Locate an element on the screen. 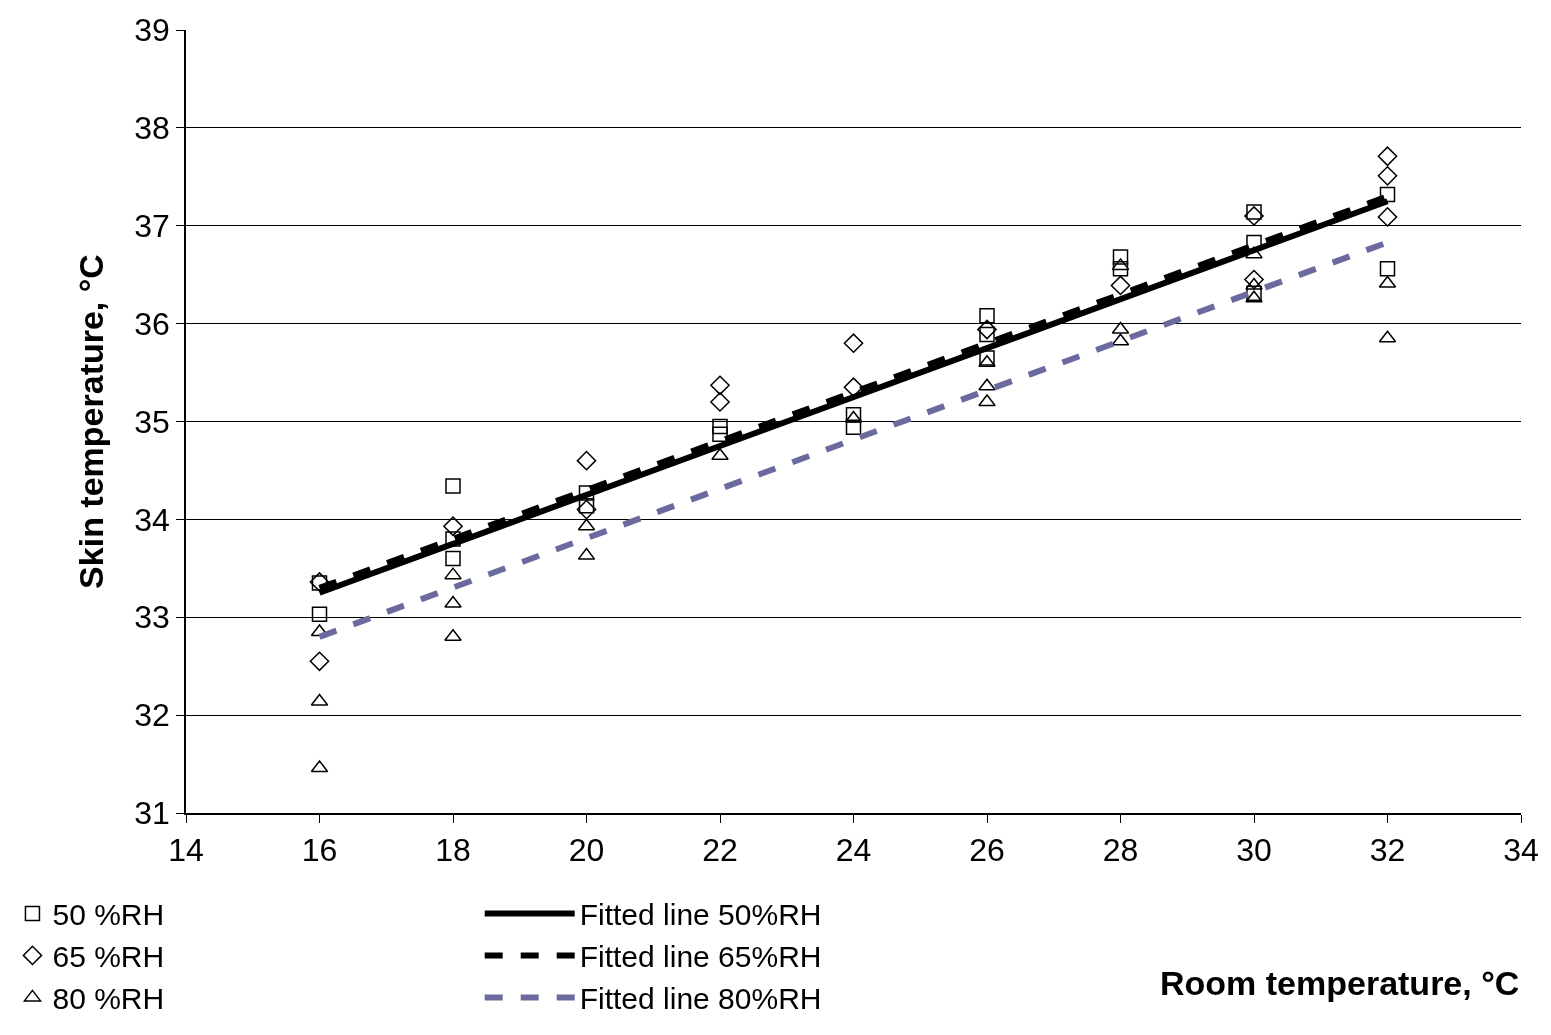 The height and width of the screenshot is (1035, 1551). legend-label: 50 %RH is located at coordinates (108, 915).